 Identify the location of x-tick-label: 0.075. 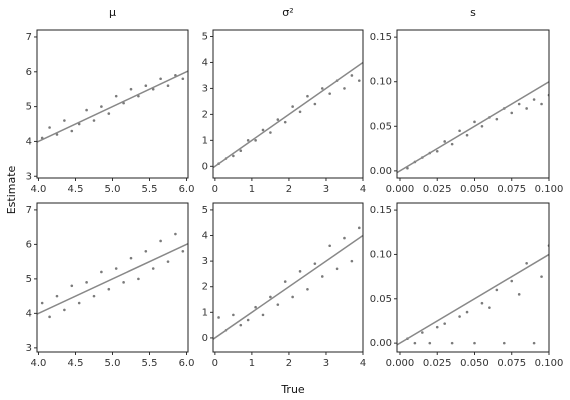
(511, 363).